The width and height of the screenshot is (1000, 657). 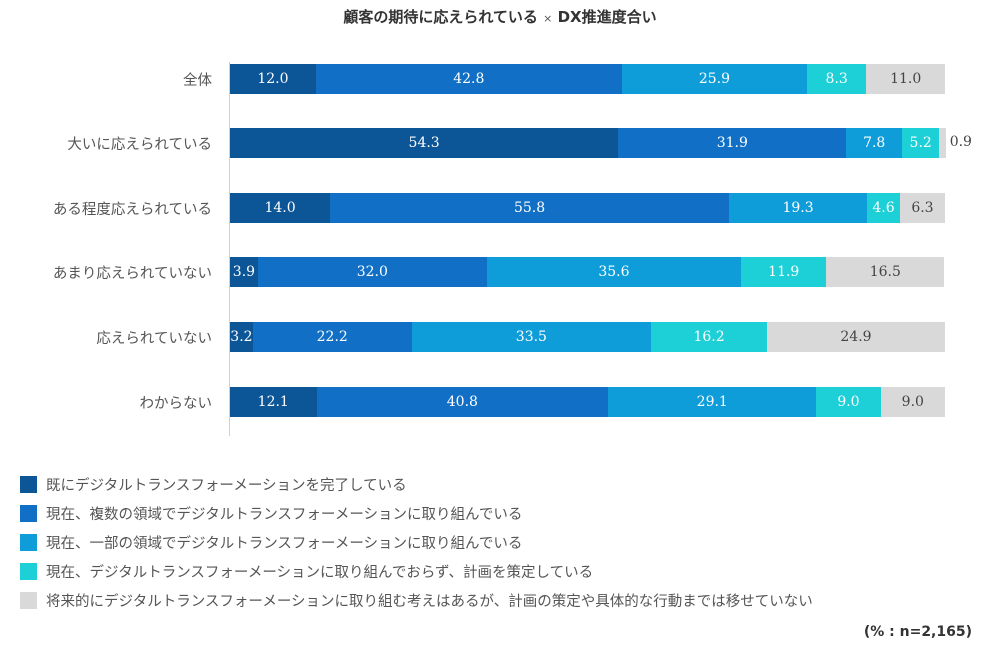 I want to click on data-label: 54.3, so click(x=424, y=143).